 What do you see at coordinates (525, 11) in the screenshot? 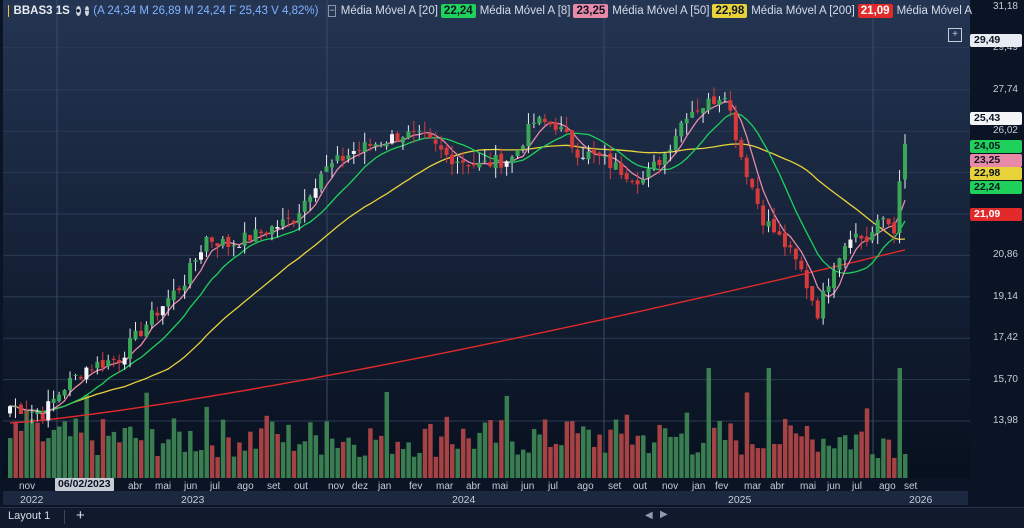
I see `indicator-ma8-label: Média Móvel A [8]` at bounding box center [525, 11].